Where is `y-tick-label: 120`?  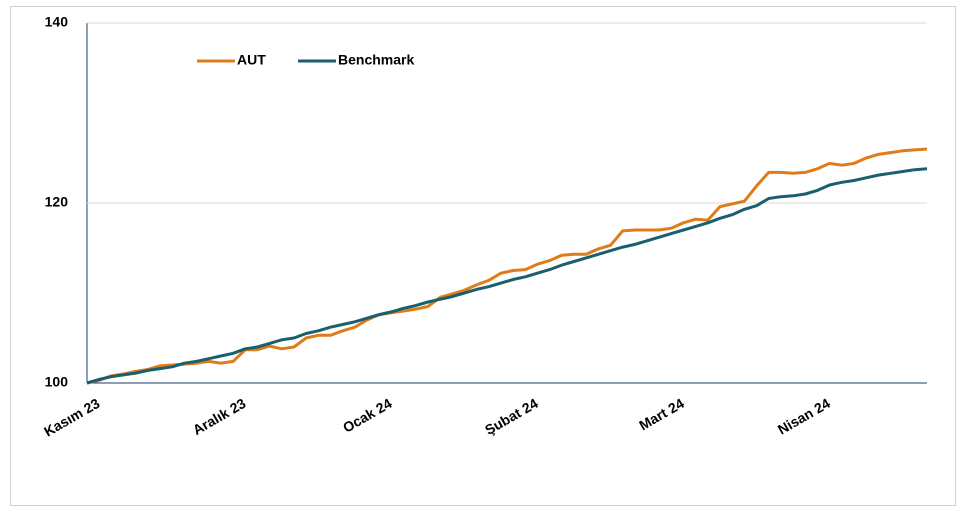
y-tick-label: 120 is located at coordinates (57, 202).